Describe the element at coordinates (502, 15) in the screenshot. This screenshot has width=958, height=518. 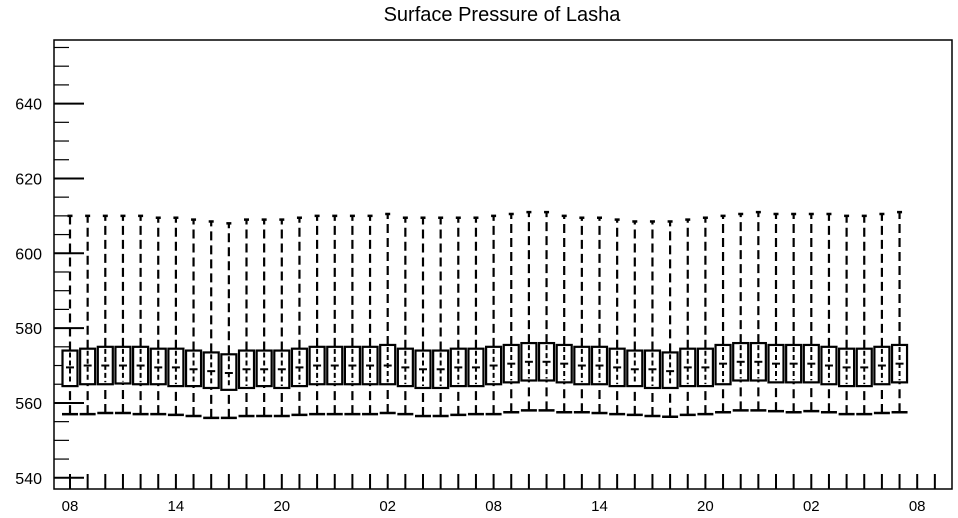
I see `chart-title: Surface Pressure of Lasha` at that location.